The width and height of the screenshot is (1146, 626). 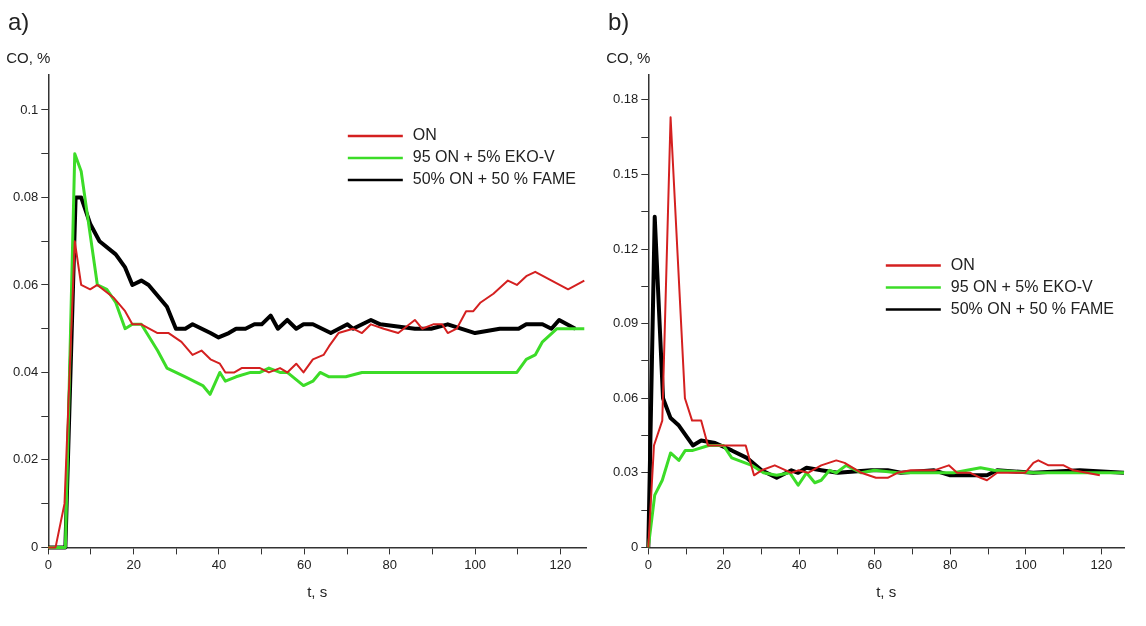 I want to click on y-tick-label: 0.04, so click(x=25, y=372).